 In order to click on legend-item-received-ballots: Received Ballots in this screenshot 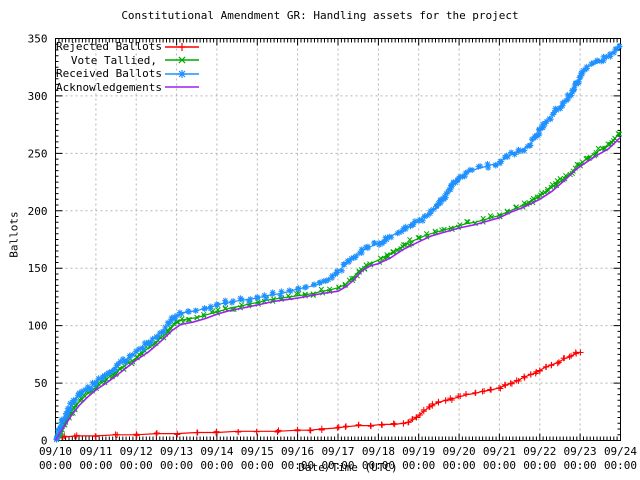, I will do `click(128, 74)`.